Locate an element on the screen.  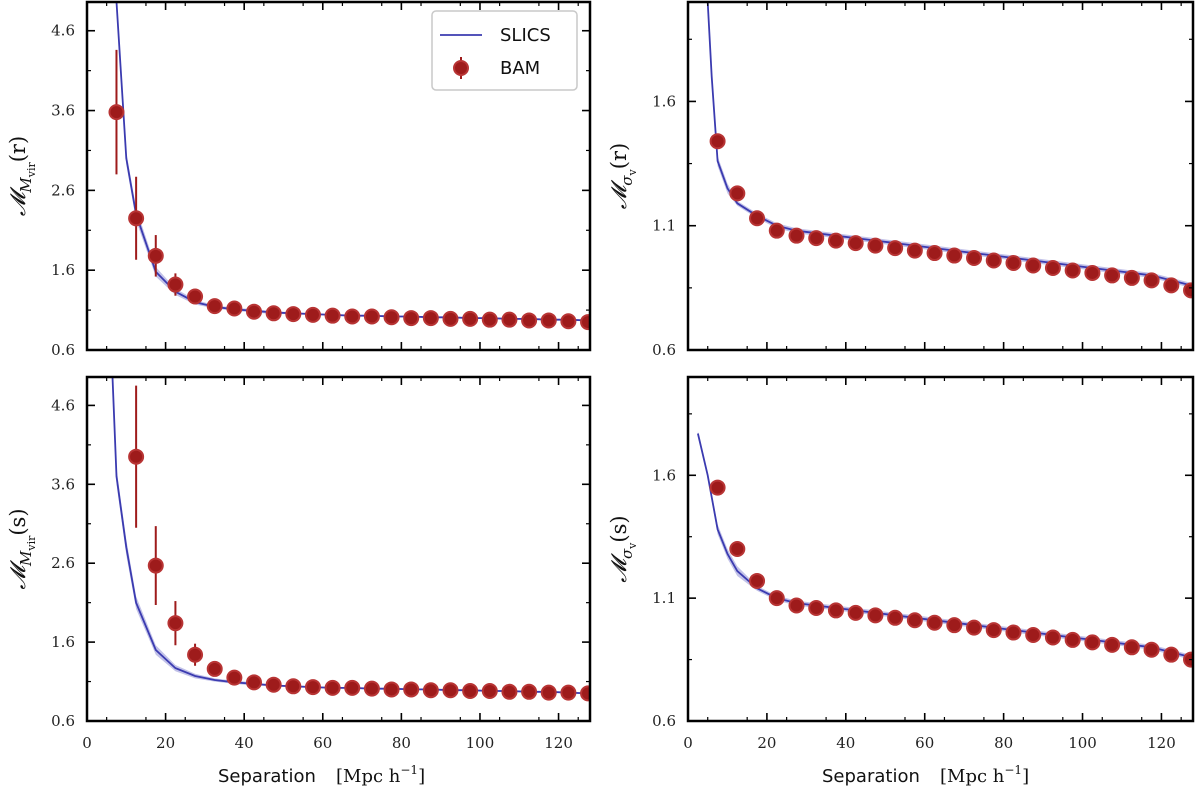
legend-slics-label: SLICS is located at coordinates (525, 35).